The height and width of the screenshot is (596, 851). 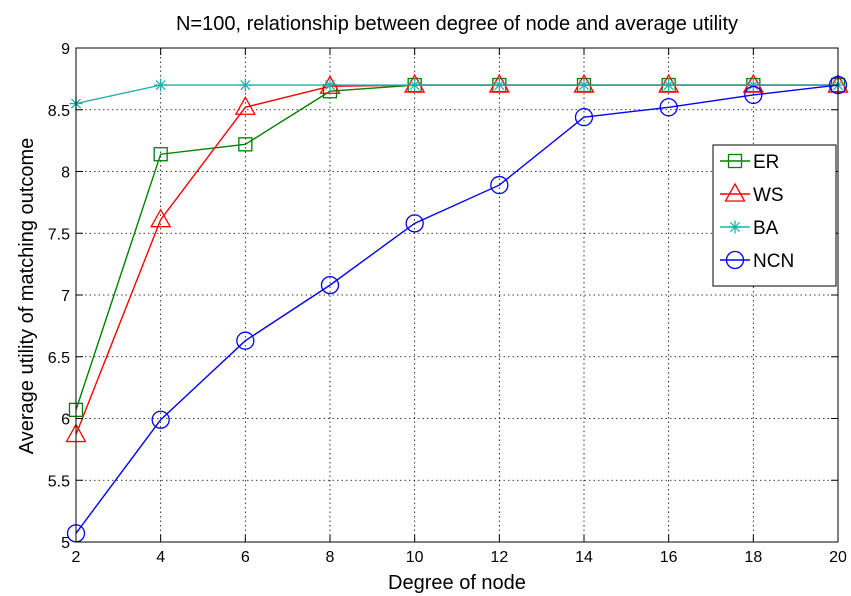 I want to click on x-tick-label: 20, so click(x=838, y=557).